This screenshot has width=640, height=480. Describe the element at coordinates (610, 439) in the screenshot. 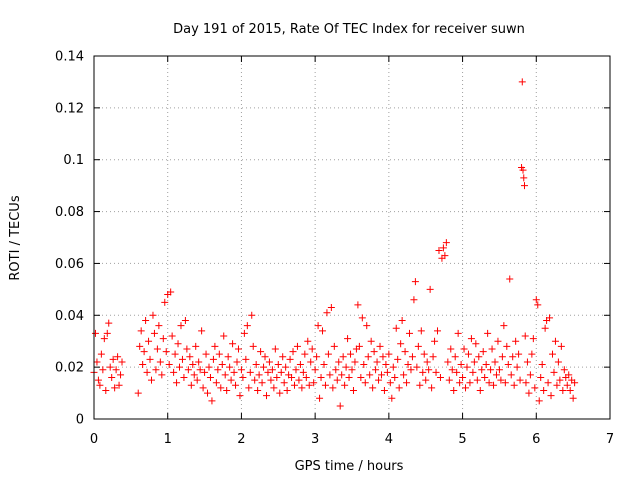

I see `x-tick-label: 7` at that location.